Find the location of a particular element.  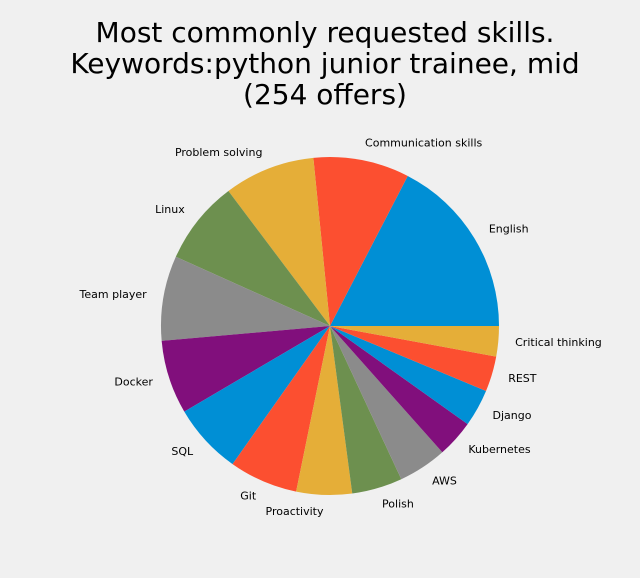

slice-label-git: Git is located at coordinates (248, 496).